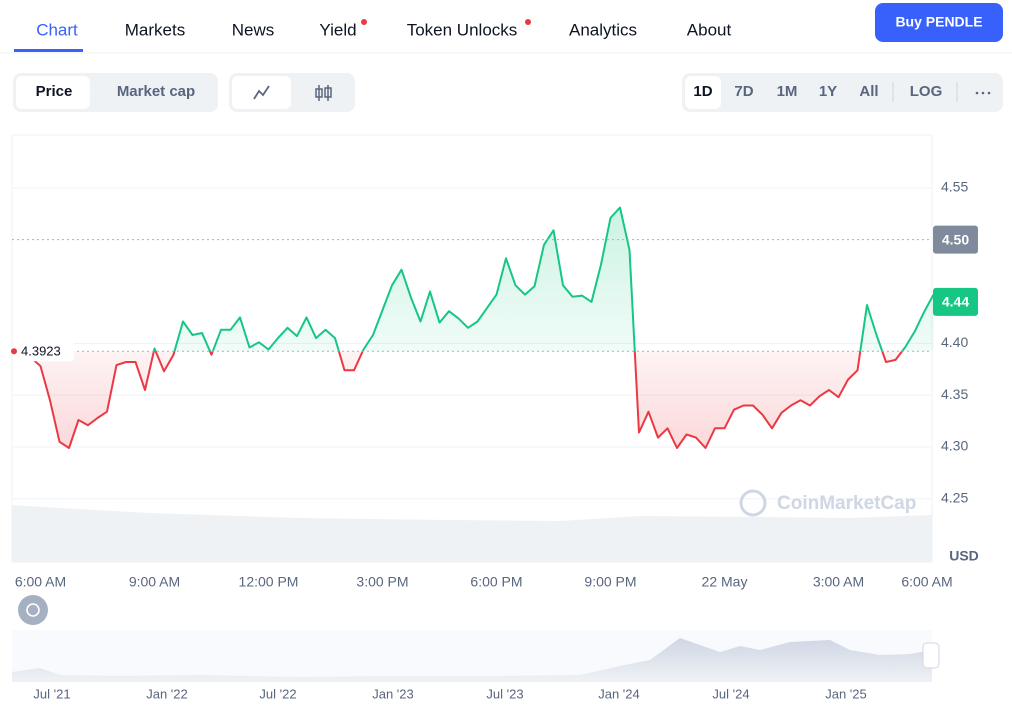 The width and height of the screenshot is (1012, 725). Describe the element at coordinates (57, 29) in the screenshot. I see `nav-tab: Chart` at that location.